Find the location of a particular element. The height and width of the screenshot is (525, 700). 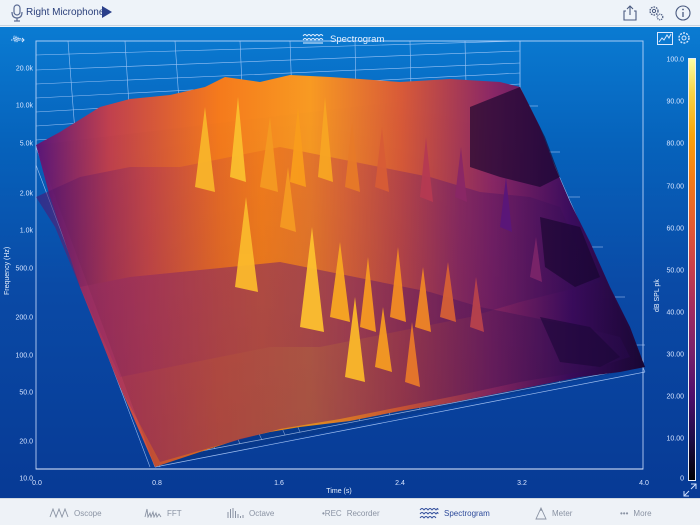

tab-spectrogram: Spectrogram is located at coordinates (454, 513).